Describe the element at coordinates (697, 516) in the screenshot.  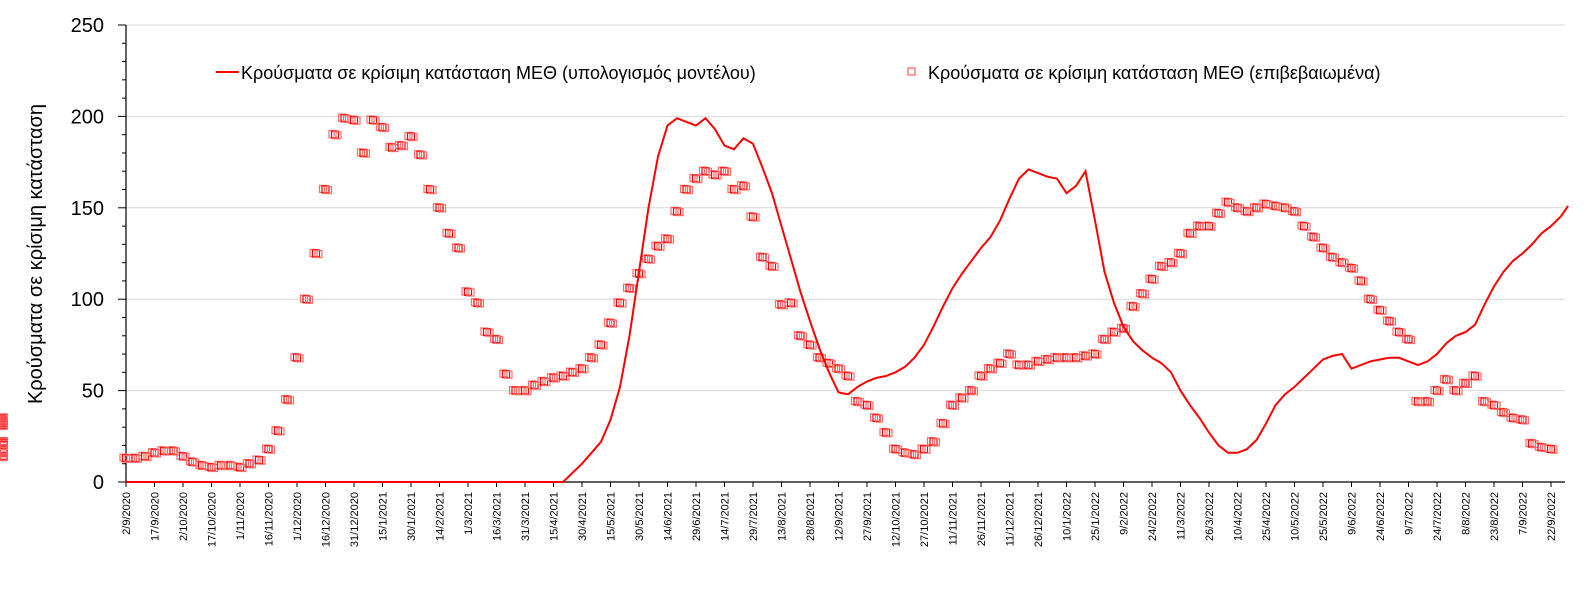
I see `x-tick-label: 29/6/2021` at that location.